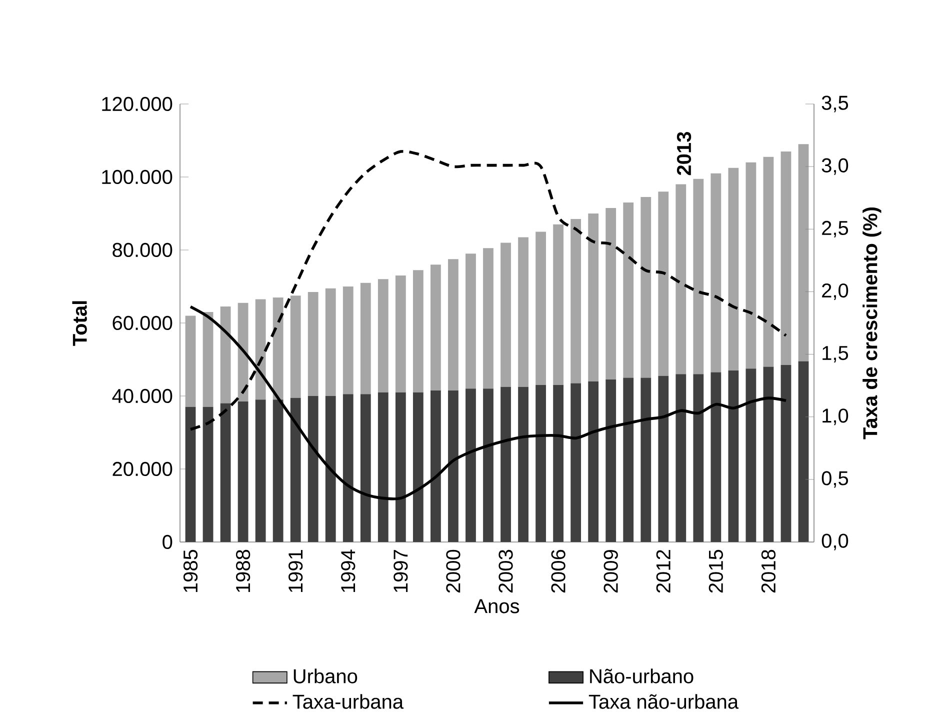 The image size is (926, 722). Describe the element at coordinates (505, 571) in the screenshot. I see `x-tick-label: 2003` at that location.